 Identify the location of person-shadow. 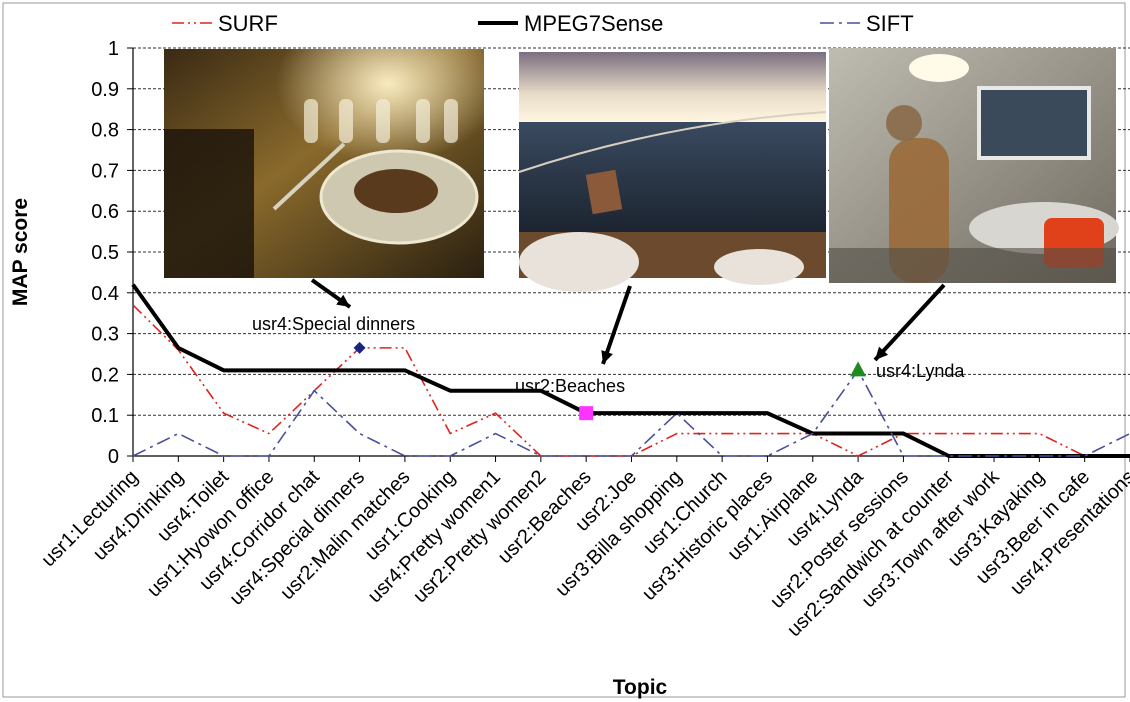
(209, 203).